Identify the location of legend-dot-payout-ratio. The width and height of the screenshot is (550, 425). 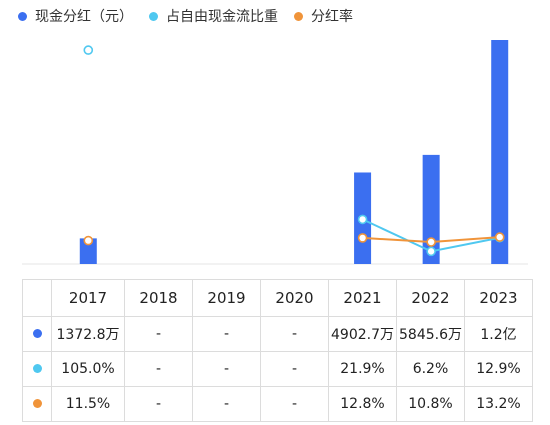
(298, 16).